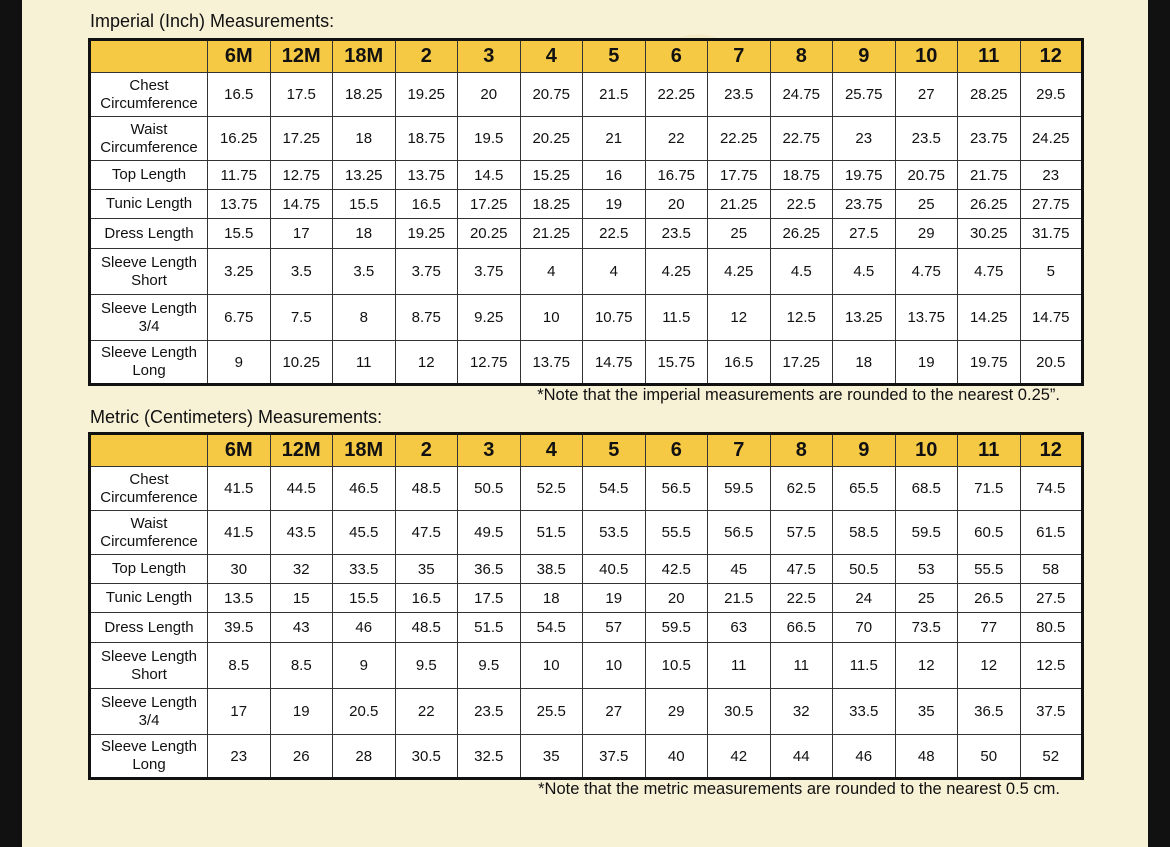 The image size is (1170, 847). Describe the element at coordinates (989, 317) in the screenshot. I see `measurement-value: 14.25` at that location.